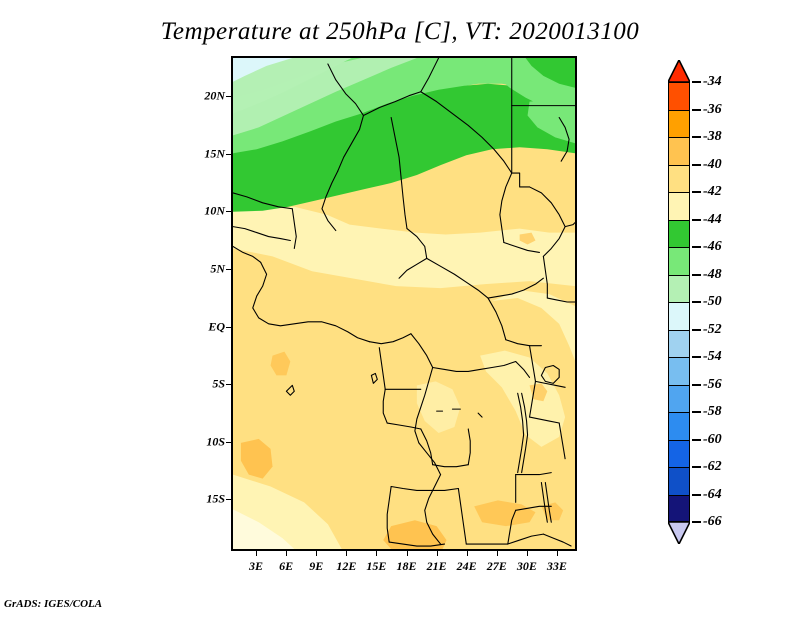 The image size is (800, 618). Describe the element at coordinates (376, 566) in the screenshot. I see `x-axis-tick-label: 15E` at that location.